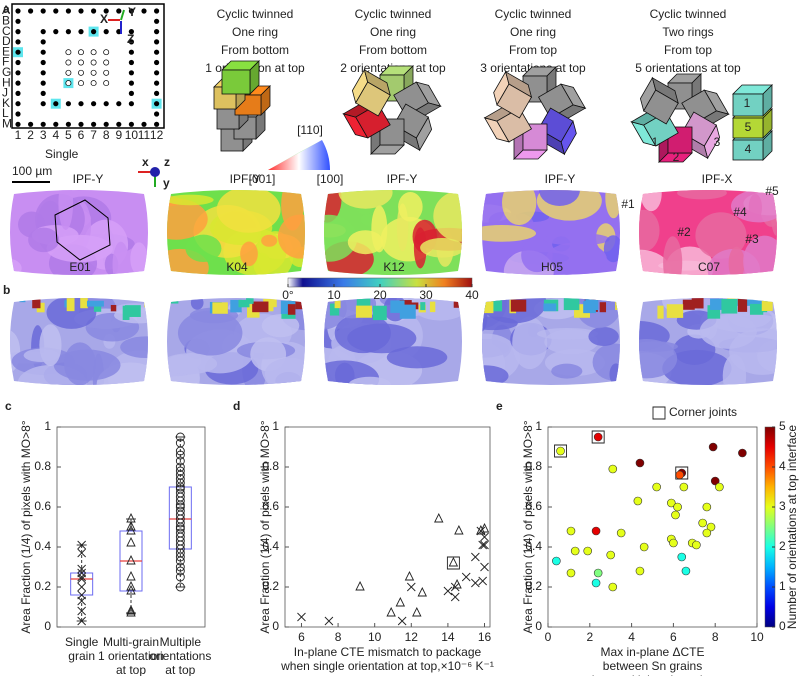 This screenshot has height=676, width=800. What do you see at coordinates (5, 113) in the screenshot?
I see `row-label: L` at bounding box center [5, 113].